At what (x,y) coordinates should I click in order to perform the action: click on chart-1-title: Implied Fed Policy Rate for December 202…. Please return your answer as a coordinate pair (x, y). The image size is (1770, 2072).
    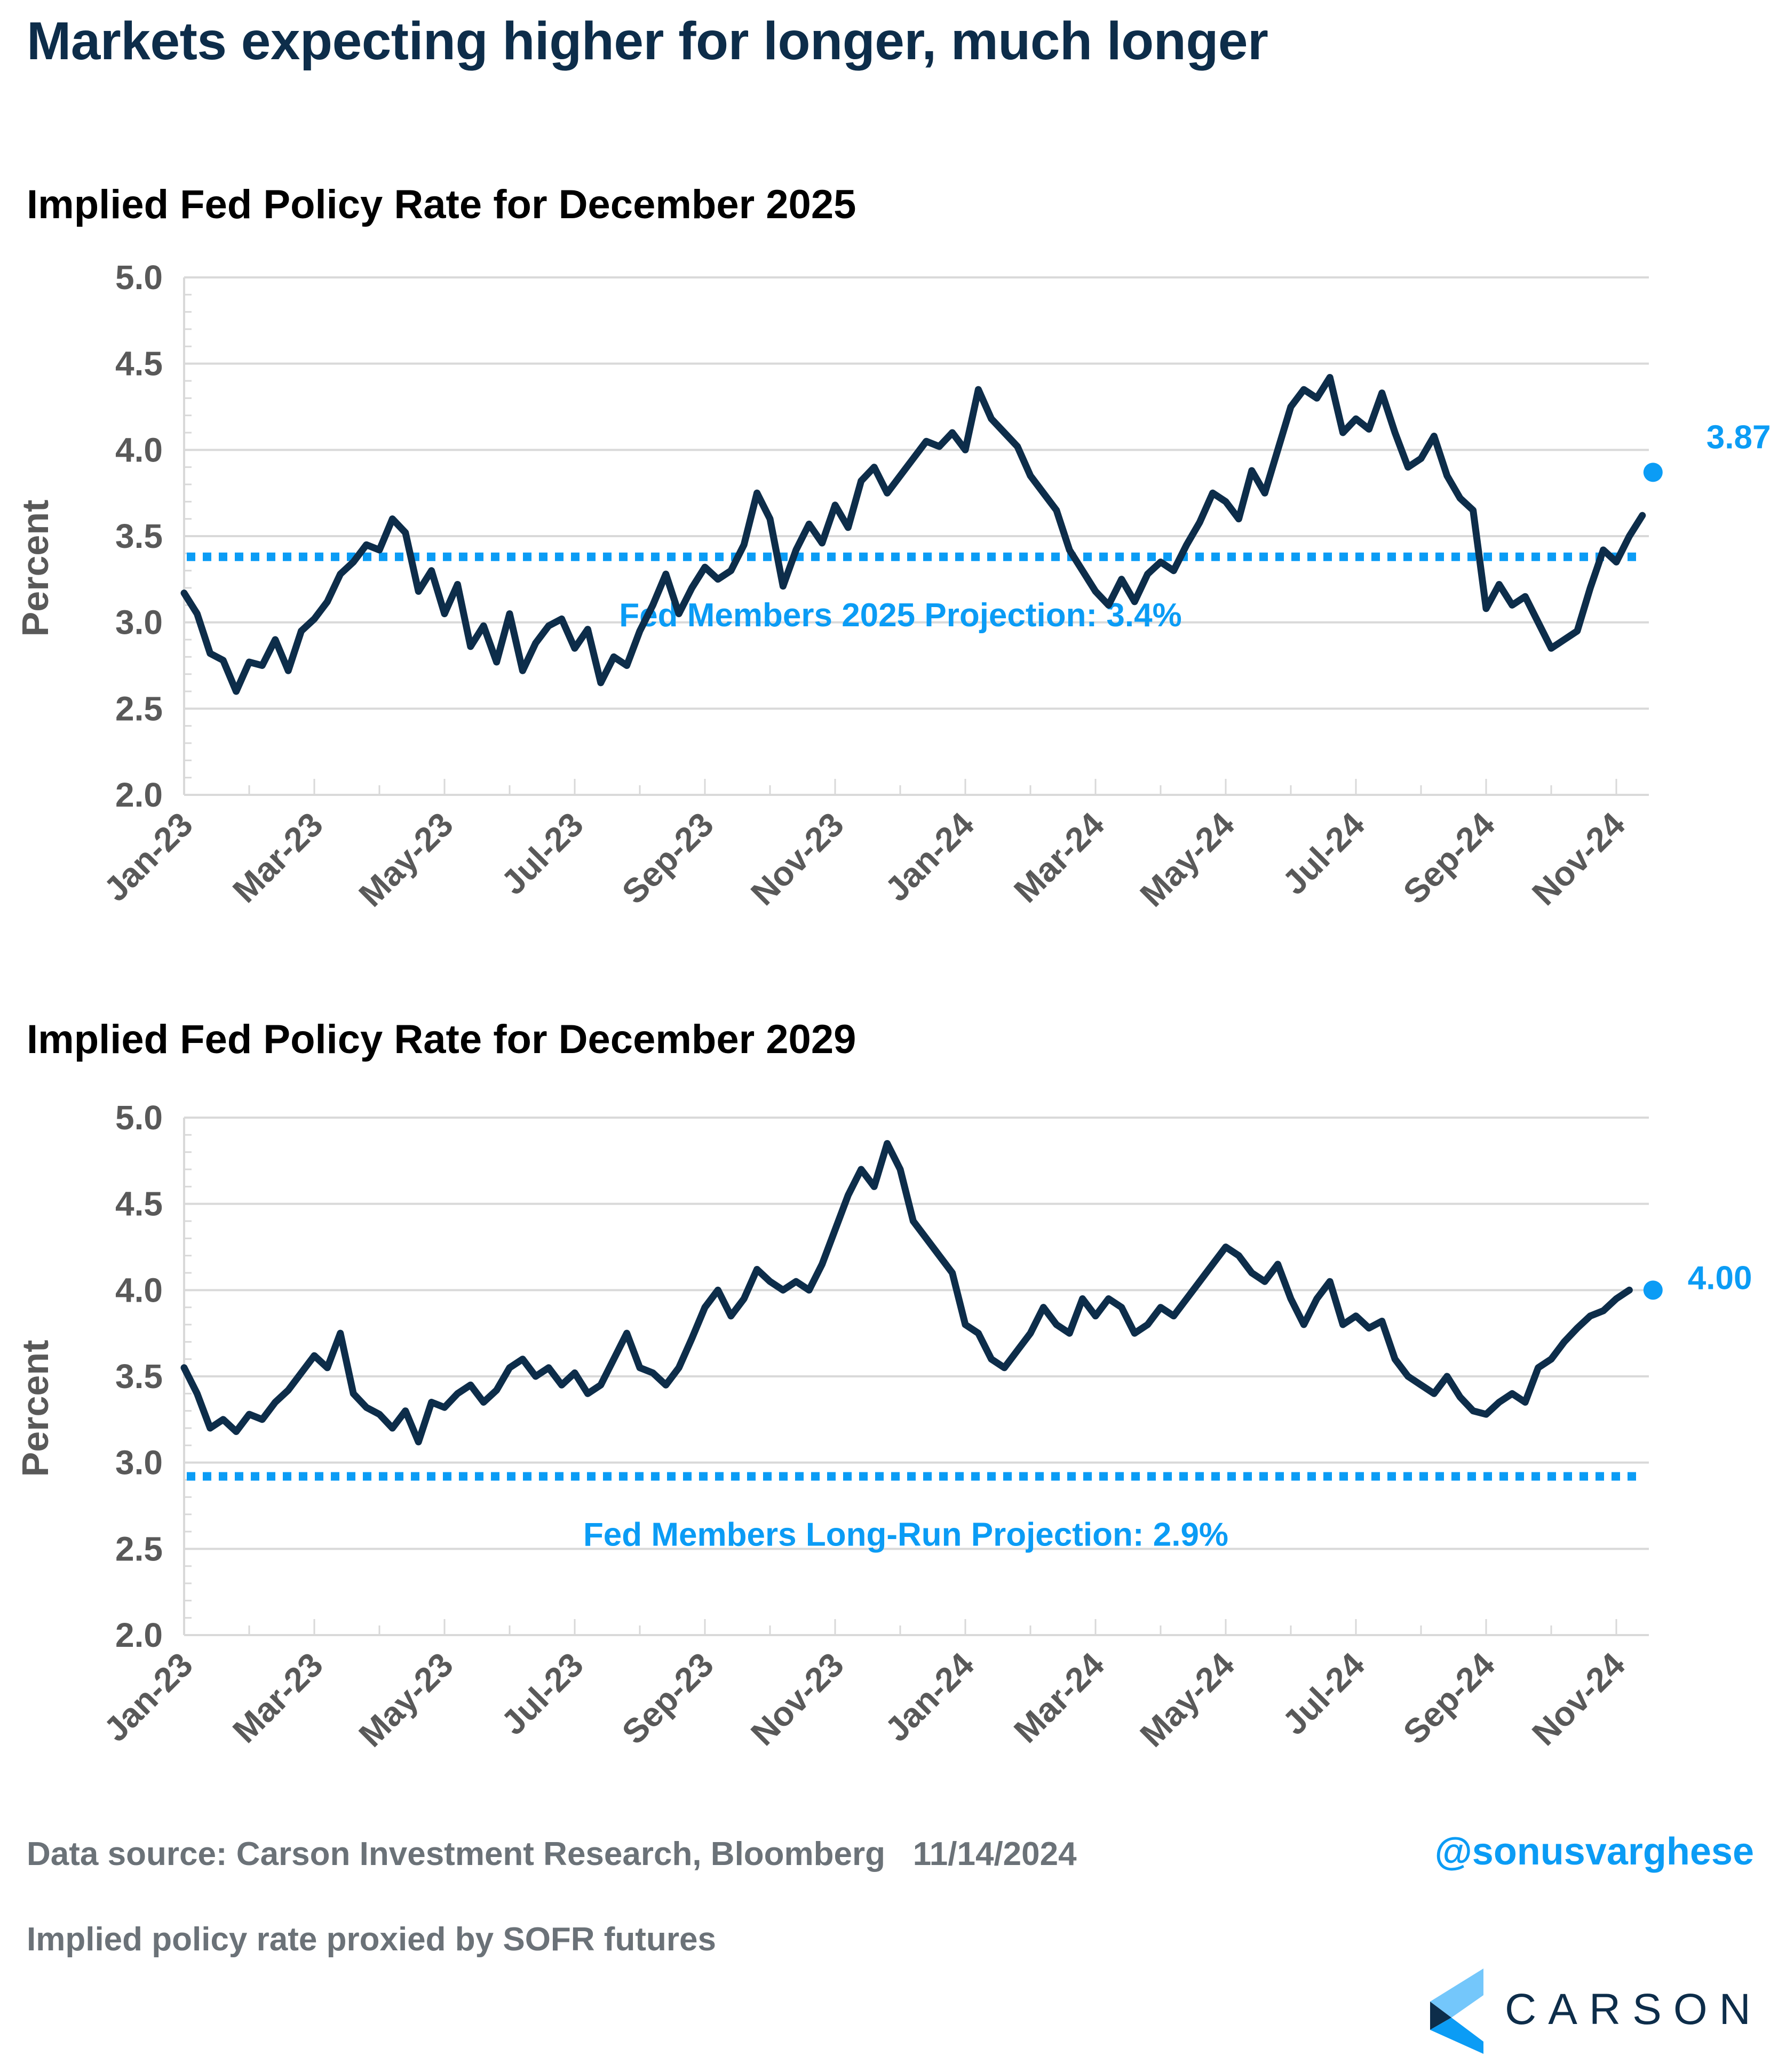
    Looking at the image, I should click on (441, 204).